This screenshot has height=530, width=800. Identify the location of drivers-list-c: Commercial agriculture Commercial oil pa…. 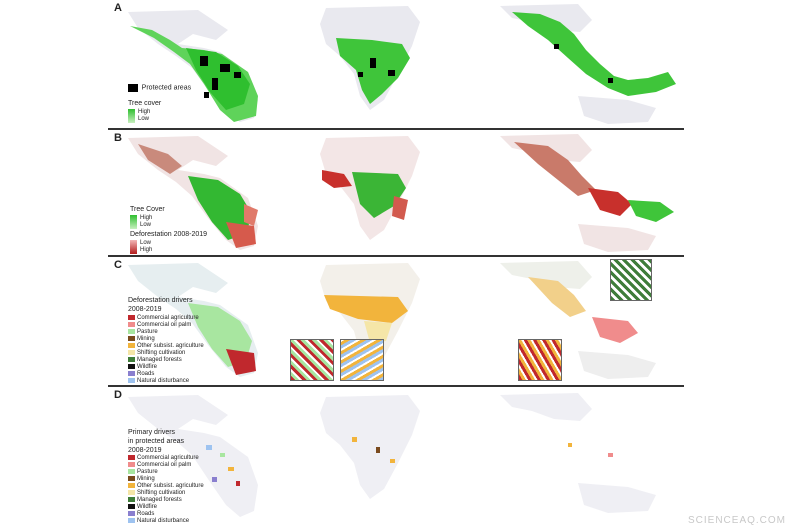
(166, 349).